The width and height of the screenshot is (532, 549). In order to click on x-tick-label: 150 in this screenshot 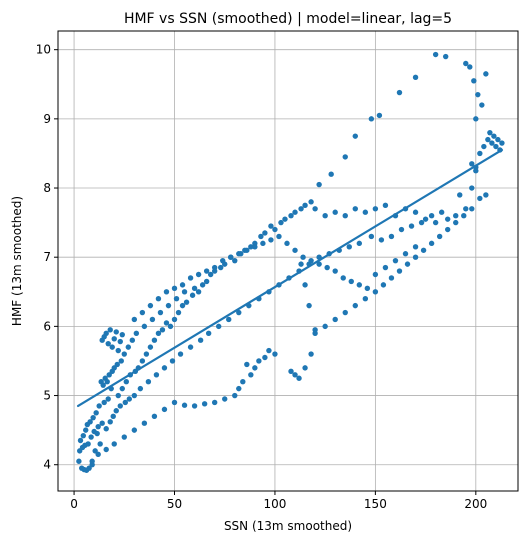, I will do `click(375, 504)`.